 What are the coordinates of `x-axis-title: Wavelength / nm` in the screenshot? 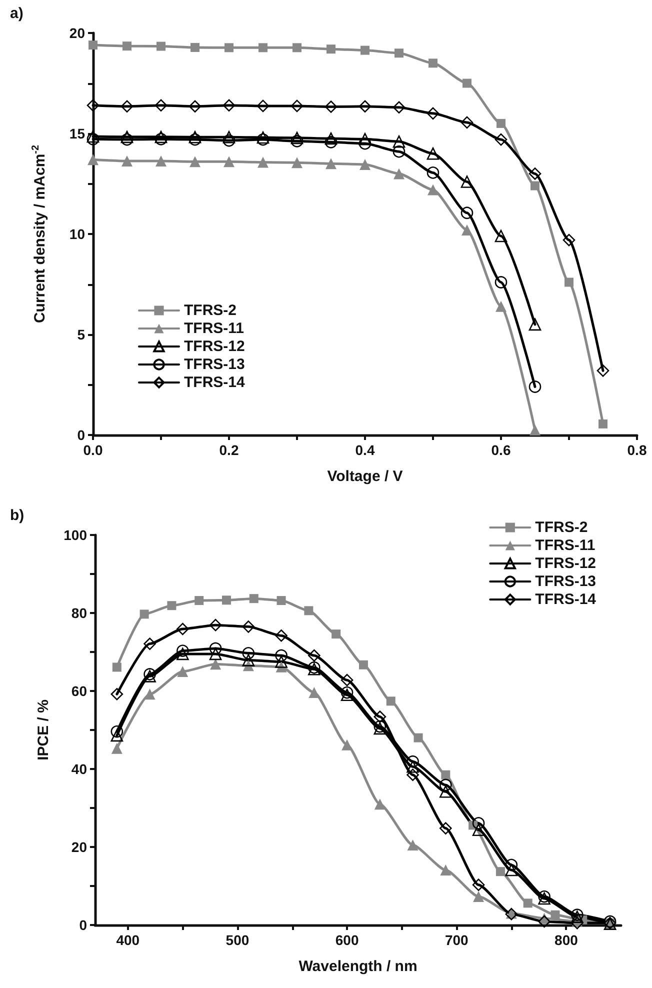 It's located at (358, 966).